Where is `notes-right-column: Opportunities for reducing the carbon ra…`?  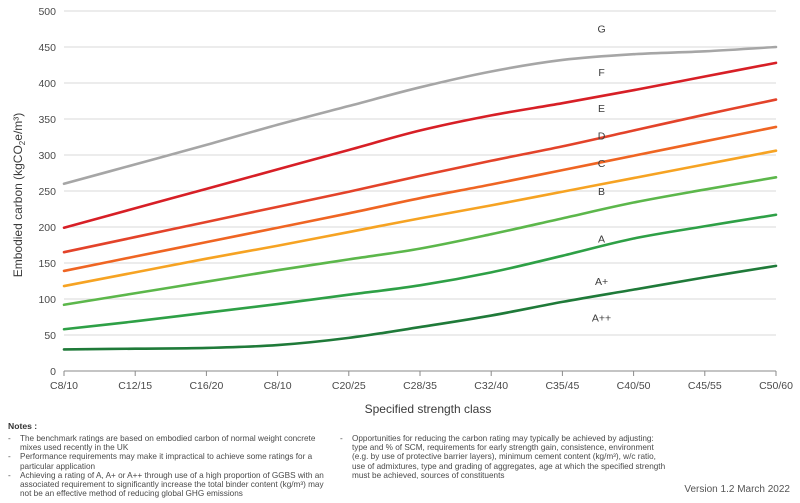 notes-right-column: Opportunities for reducing the carbon ra… is located at coordinates (505, 457).